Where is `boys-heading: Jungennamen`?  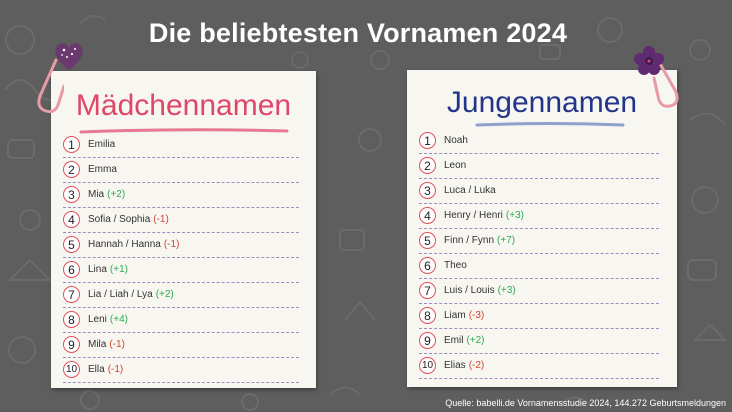
boys-heading: Jungennamen is located at coordinates (542, 102).